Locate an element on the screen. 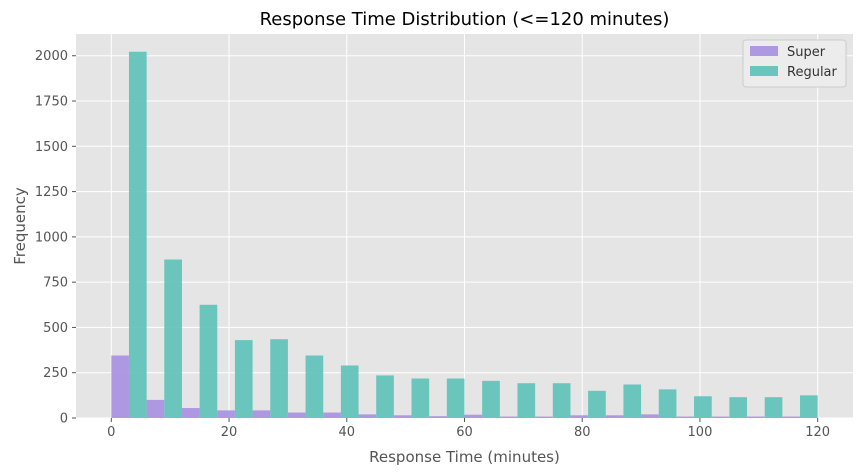 This screenshot has width=863, height=475. y-tick-label: 2000 is located at coordinates (51, 56).